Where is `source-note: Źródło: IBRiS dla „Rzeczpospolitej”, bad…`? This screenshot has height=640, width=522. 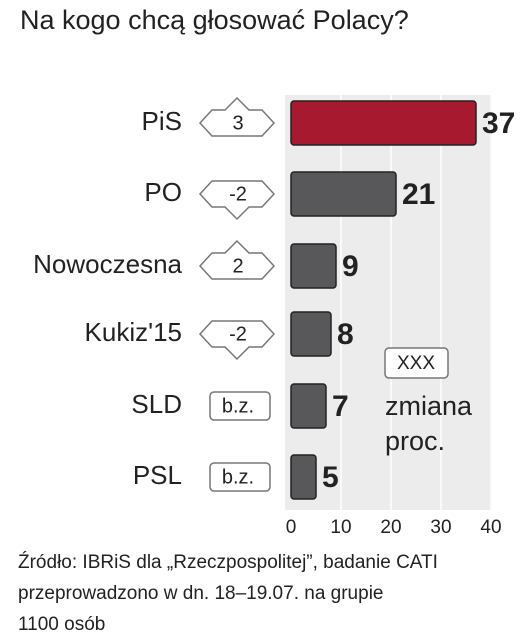 source-note: Źródło: IBRiS dla „Rzeczpospolitej”, bad… is located at coordinates (228, 562).